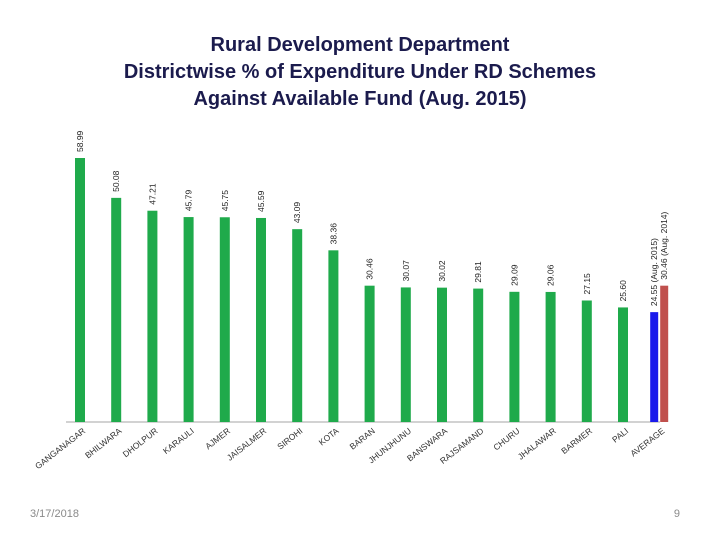  I want to click on category-label-average: AVERAGE, so click(647, 441).